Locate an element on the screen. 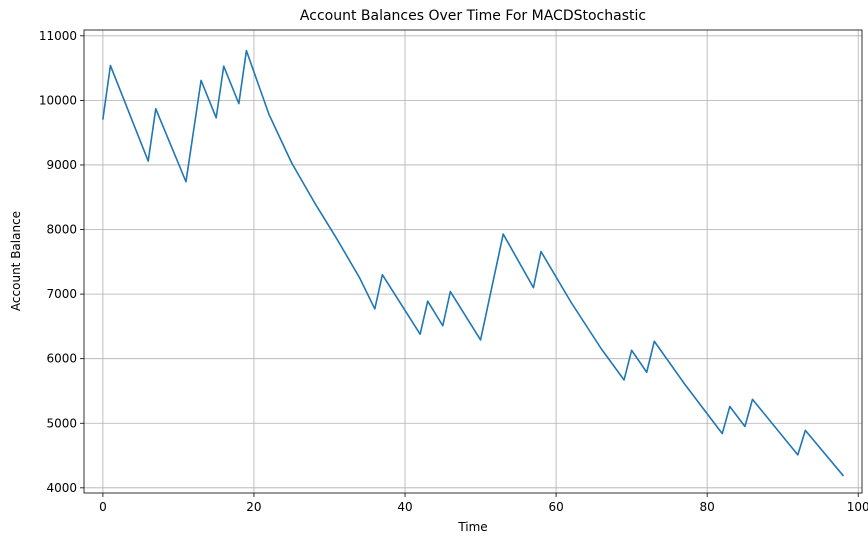 The height and width of the screenshot is (545, 868). y-tick-label: 5000 is located at coordinates (61, 423).